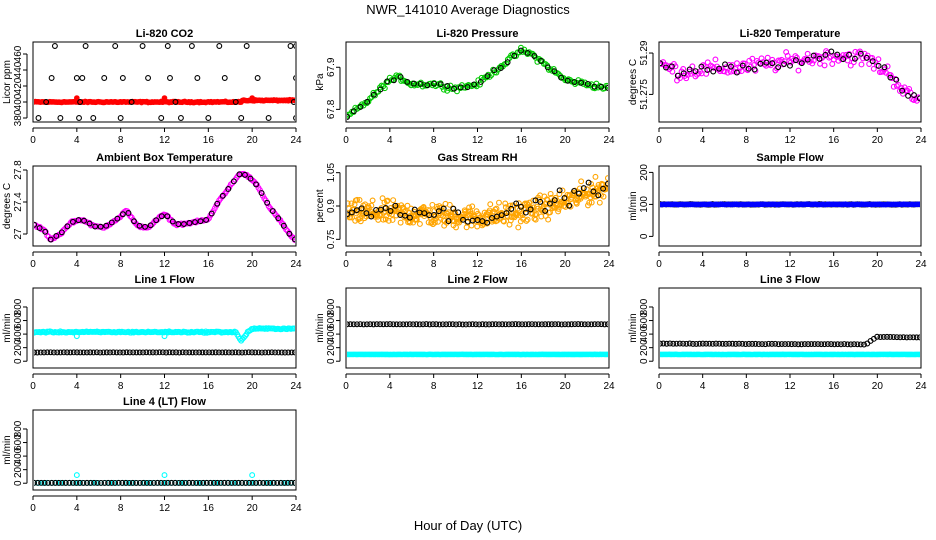 Image resolution: width=936 pixels, height=540 pixels. I want to click on panel-title: Li-820 Temperature, so click(790, 34).